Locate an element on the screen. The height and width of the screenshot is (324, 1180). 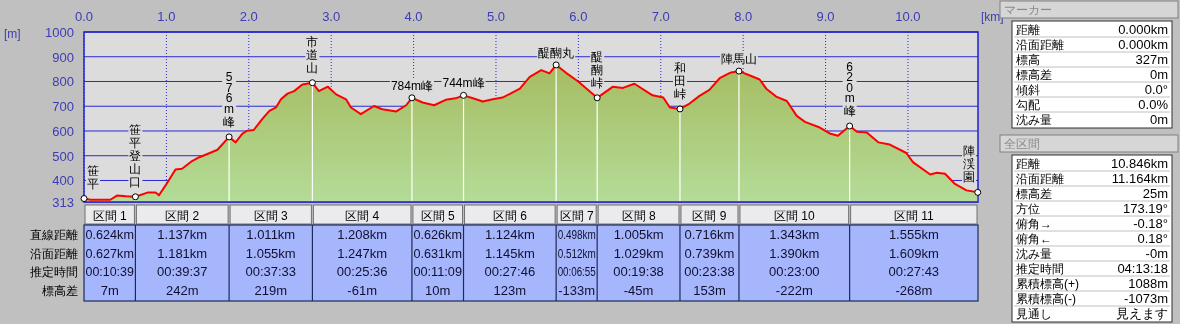
text: 1088m is located at coordinates (1148, 283).